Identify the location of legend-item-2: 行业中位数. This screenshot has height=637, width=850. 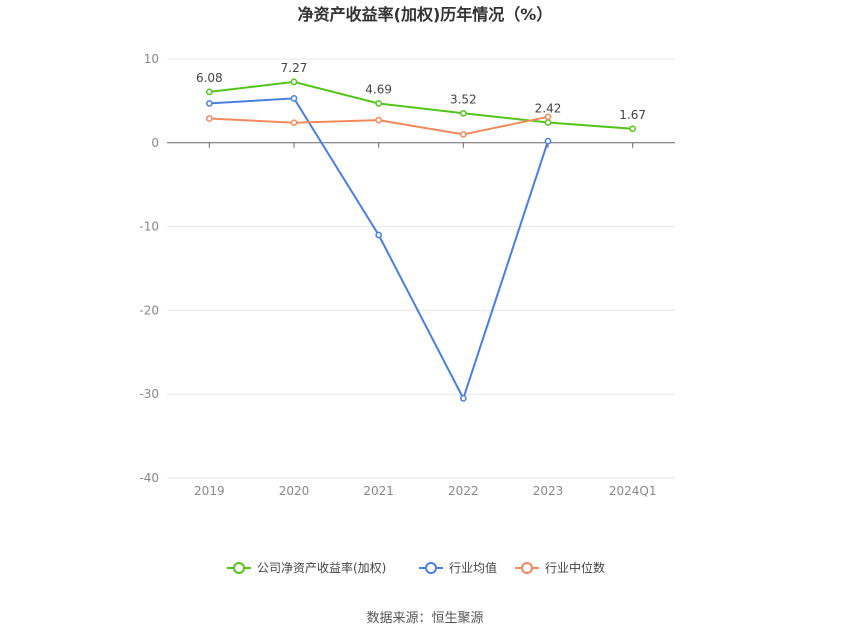
(560, 567).